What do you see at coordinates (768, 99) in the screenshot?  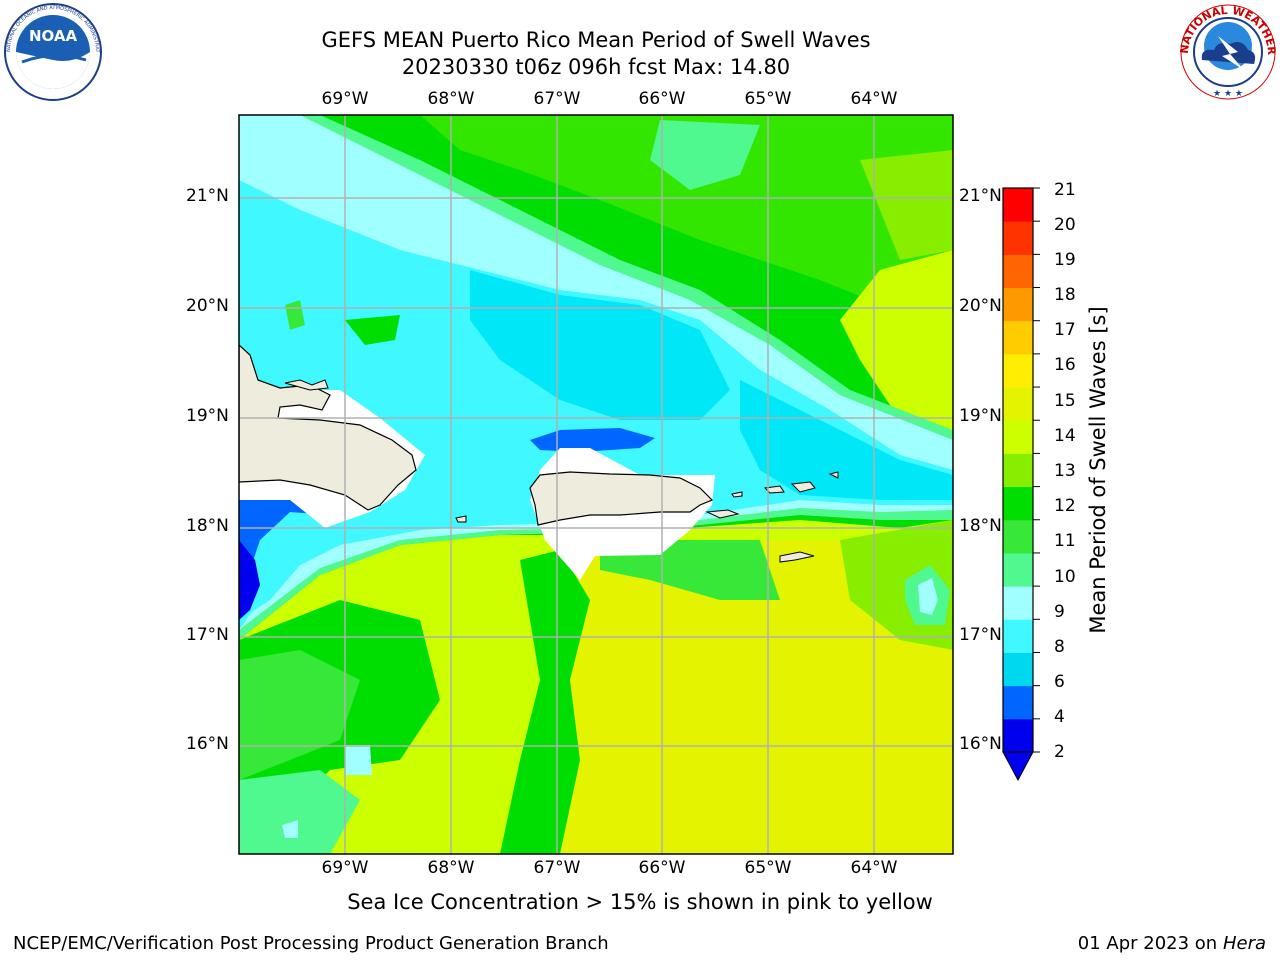 I see `lon-label-top-65w: 65°W` at bounding box center [768, 99].